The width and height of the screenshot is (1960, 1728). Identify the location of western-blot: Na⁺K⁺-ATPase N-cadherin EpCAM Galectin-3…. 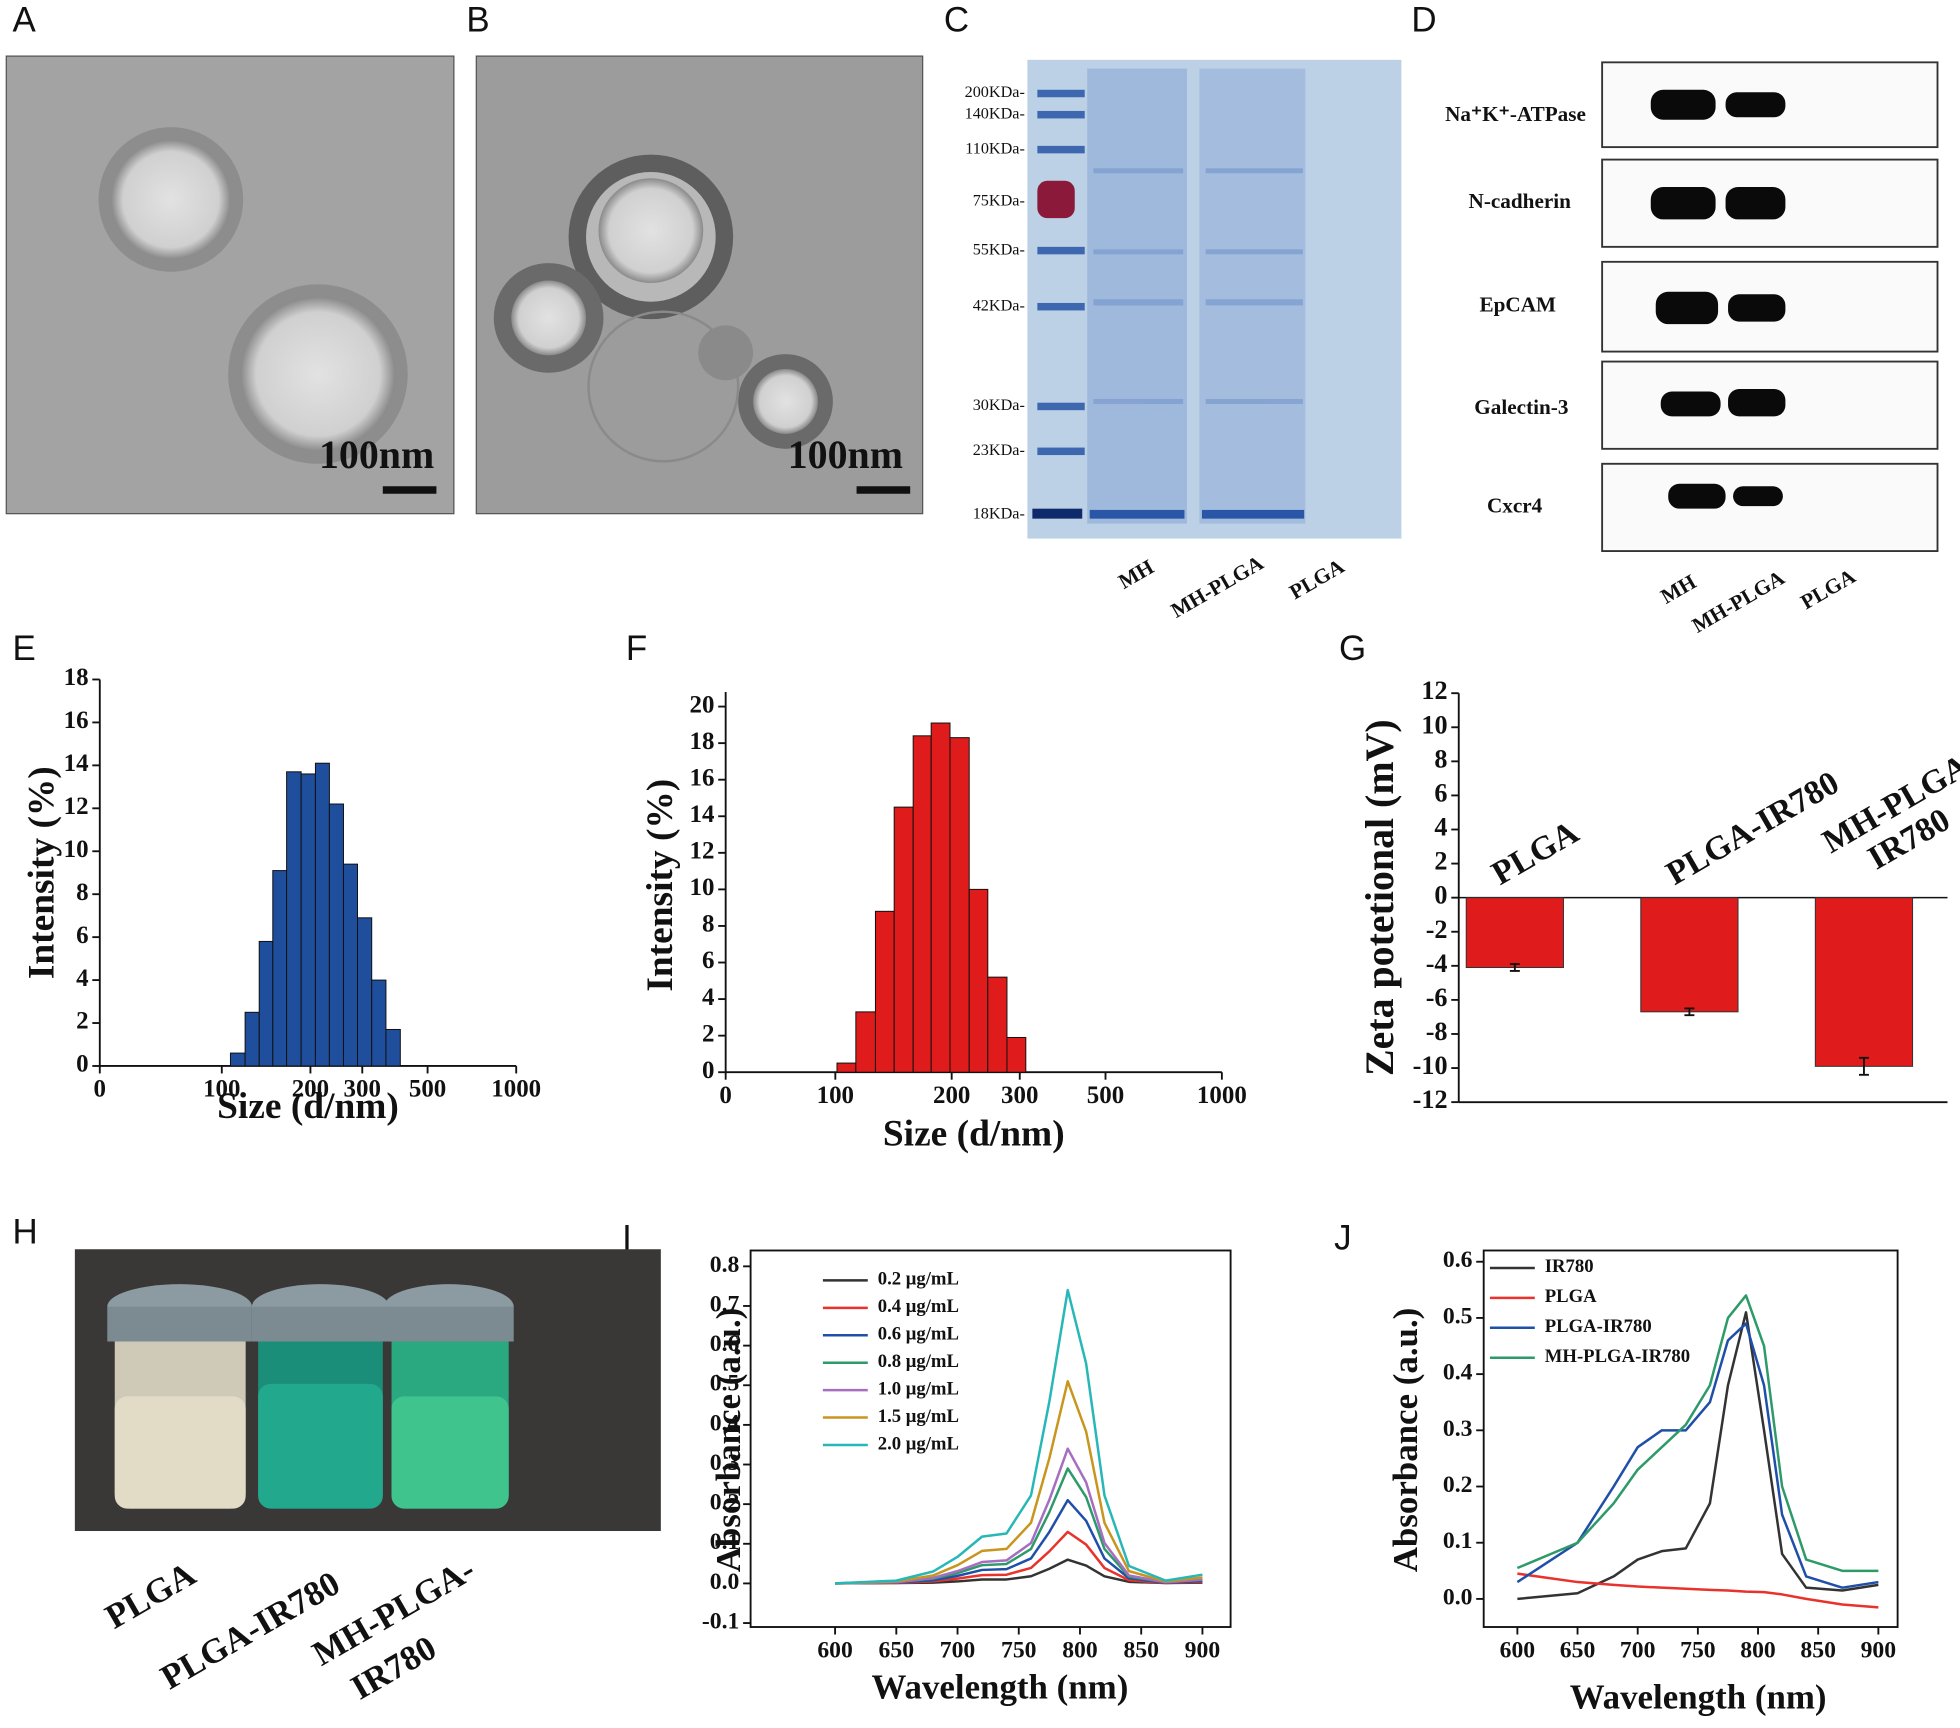
(1692, 349).